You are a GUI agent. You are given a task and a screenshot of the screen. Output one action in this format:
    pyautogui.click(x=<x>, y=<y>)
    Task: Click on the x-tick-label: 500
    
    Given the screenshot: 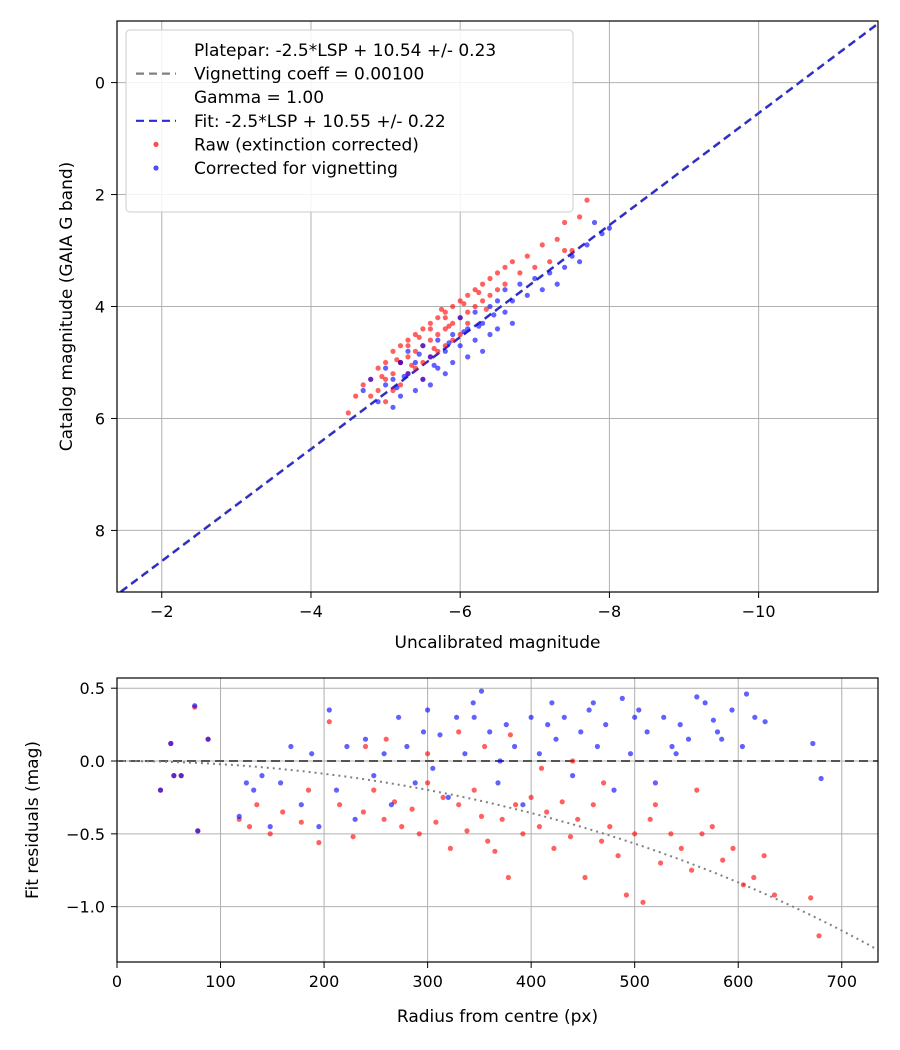 What is the action you would take?
    pyautogui.click(x=634, y=981)
    